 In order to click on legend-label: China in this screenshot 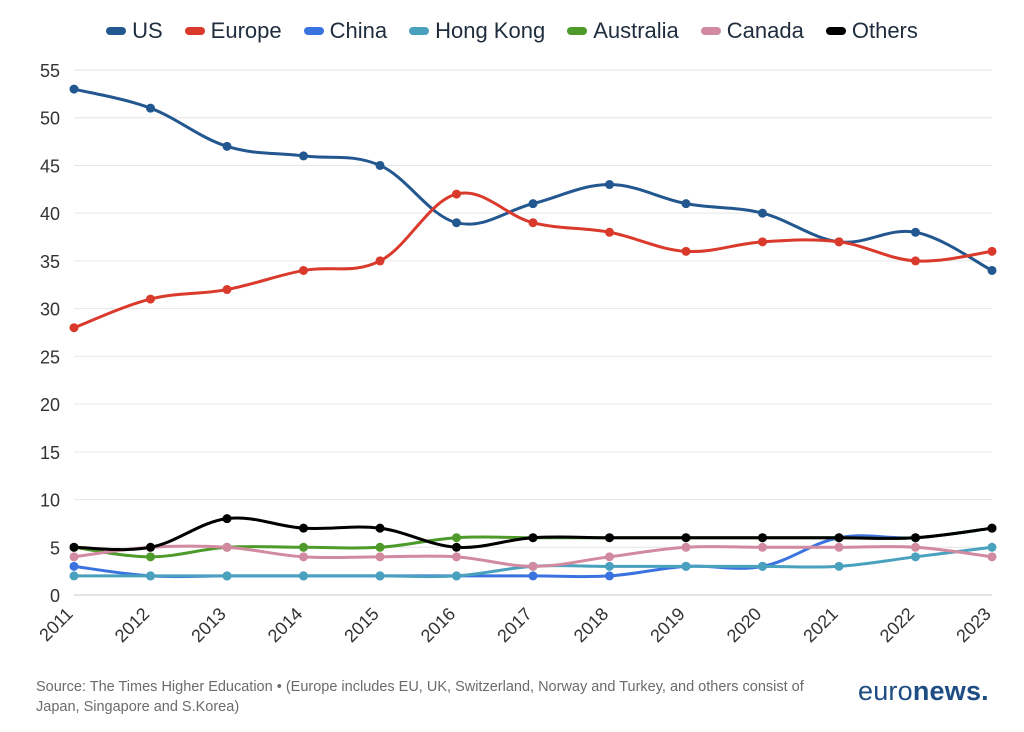, I will do `click(358, 30)`.